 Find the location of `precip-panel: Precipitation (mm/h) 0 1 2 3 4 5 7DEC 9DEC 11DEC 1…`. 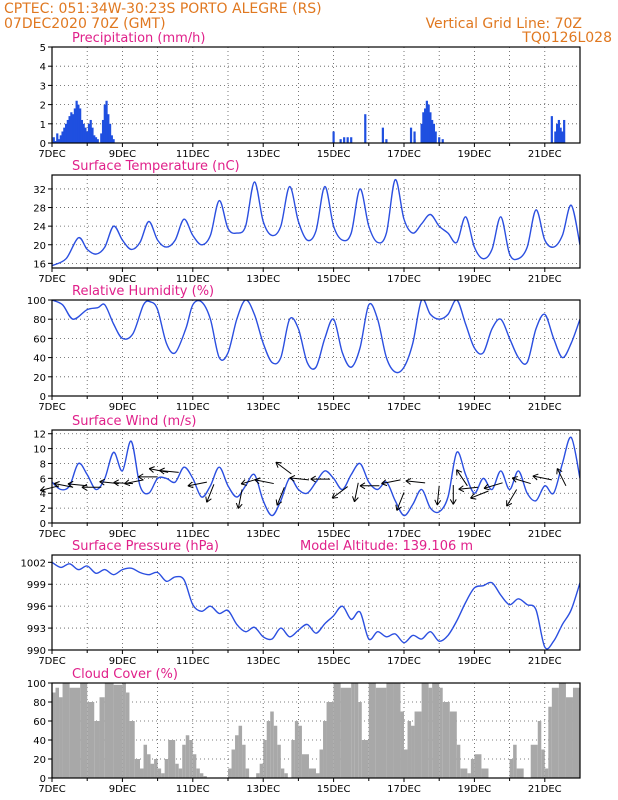

precip-panel: Precipitation (mm/h) 0 1 2 3 4 5 7DEC 9DEC 11DEC 1… is located at coordinates (309, 95).